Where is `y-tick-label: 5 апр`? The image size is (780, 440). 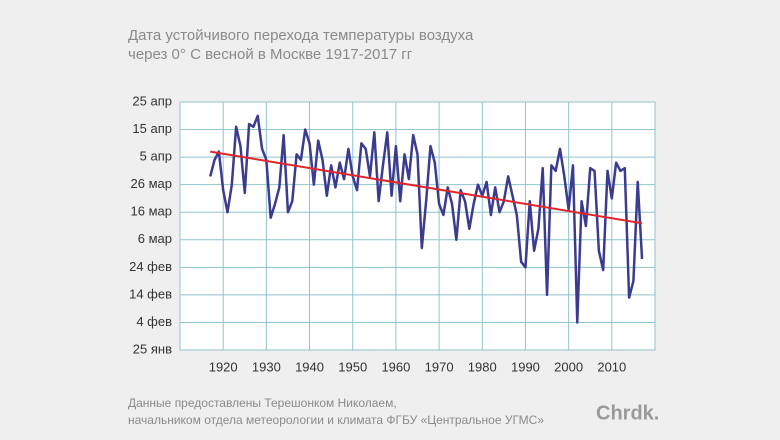 y-tick-label: 5 апр is located at coordinates (156, 156).